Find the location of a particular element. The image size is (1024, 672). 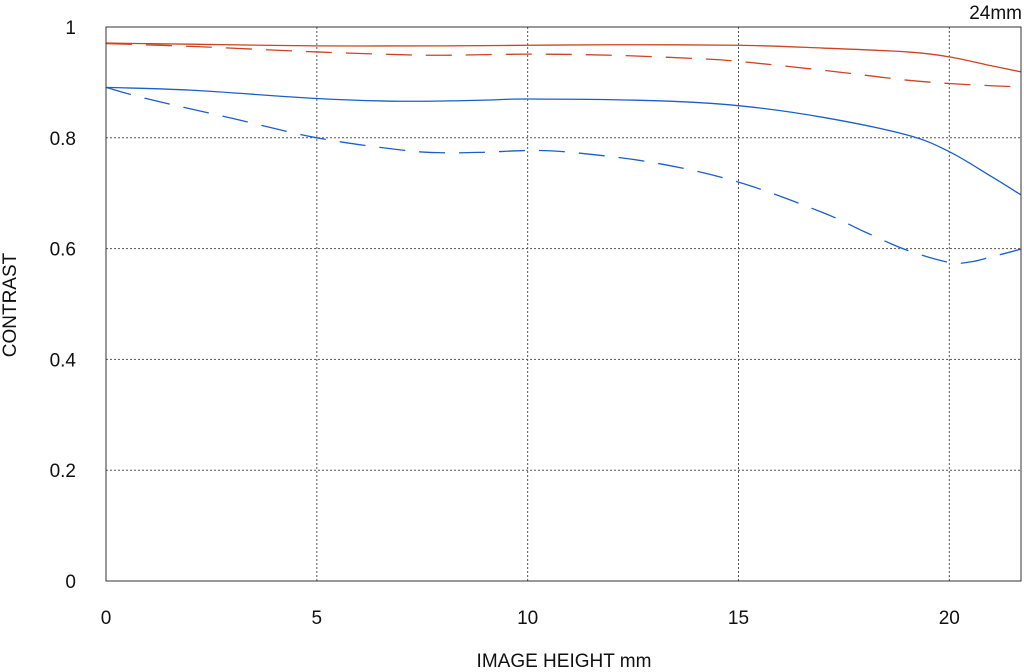

y-tick-labels: 0 0.2 0.4 0.6 0.8 1 is located at coordinates (63, 305).